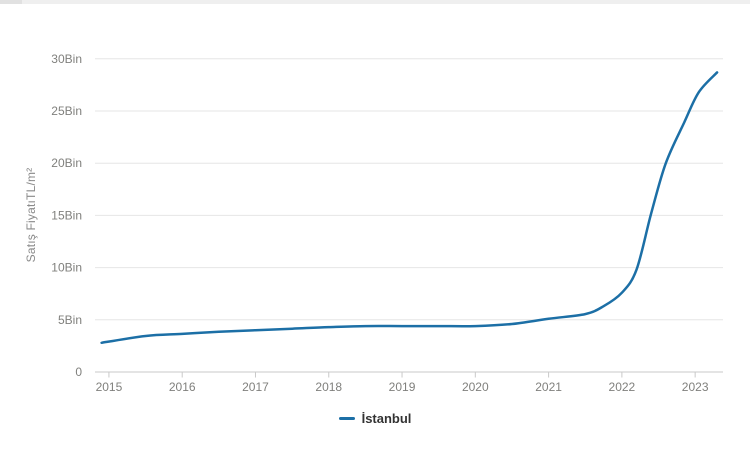 The height and width of the screenshot is (449, 750). What do you see at coordinates (66, 111) in the screenshot?
I see `y-tick-label: 25Bin` at bounding box center [66, 111].